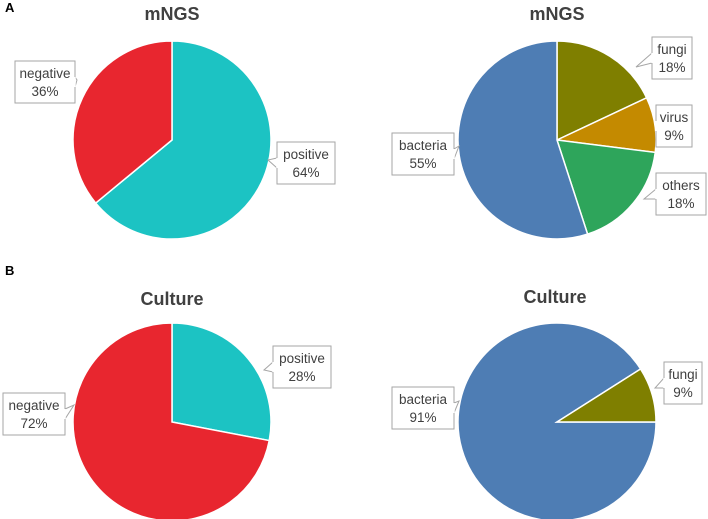 This screenshot has height=519, width=708. Describe the element at coordinates (681, 185) in the screenshot. I see `data-label-name: others` at that location.